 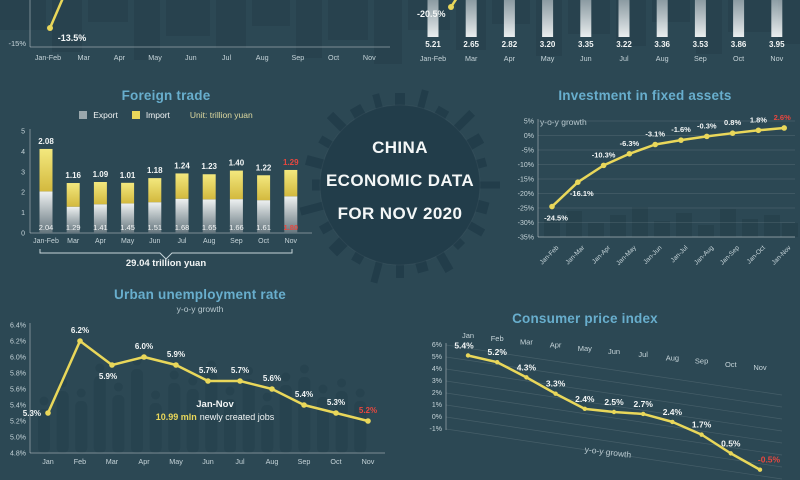 I want to click on xtick-label: Jan-Apr, so click(x=602, y=255).